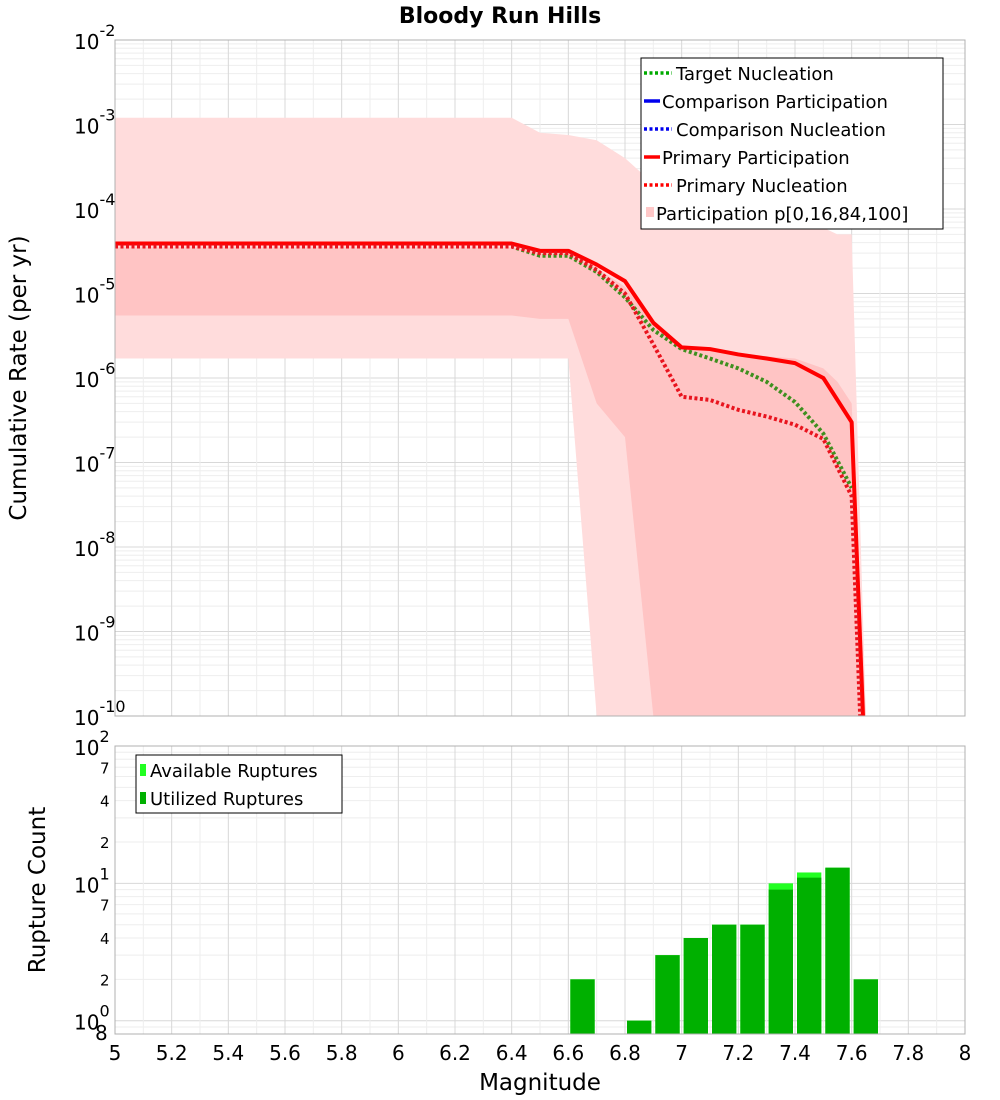  Describe the element at coordinates (500, 16) in the screenshot. I see `chart-title: Bloody Run Hills` at that location.